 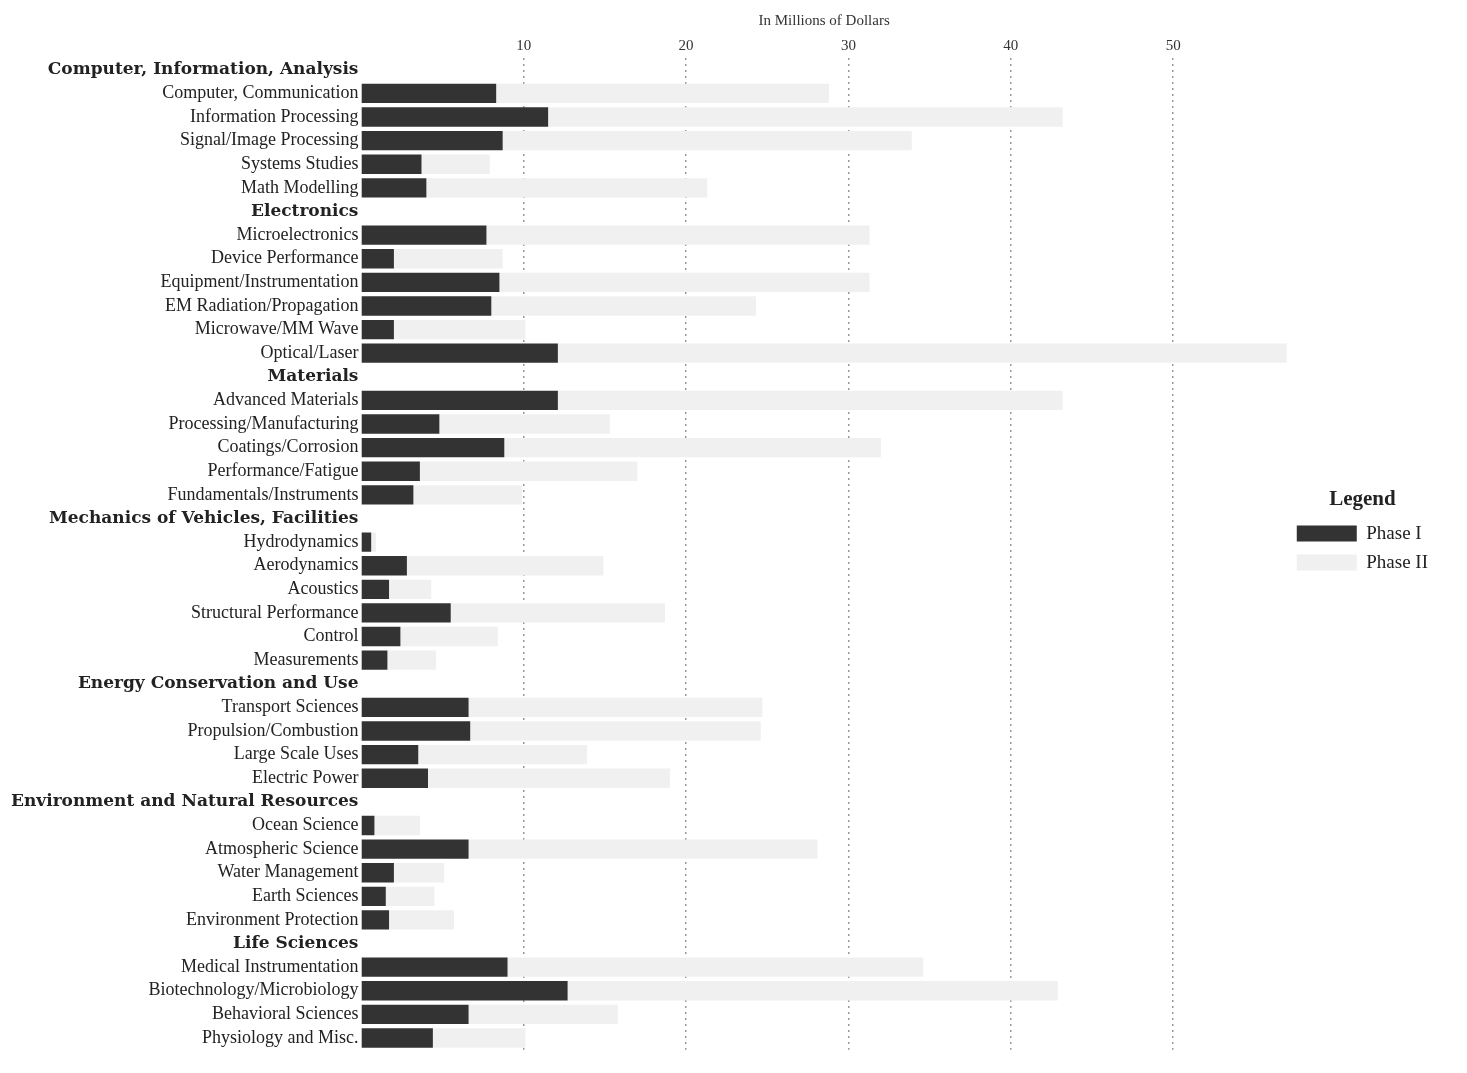 I want to click on y-tick-label: Electronics, so click(x=304, y=209).